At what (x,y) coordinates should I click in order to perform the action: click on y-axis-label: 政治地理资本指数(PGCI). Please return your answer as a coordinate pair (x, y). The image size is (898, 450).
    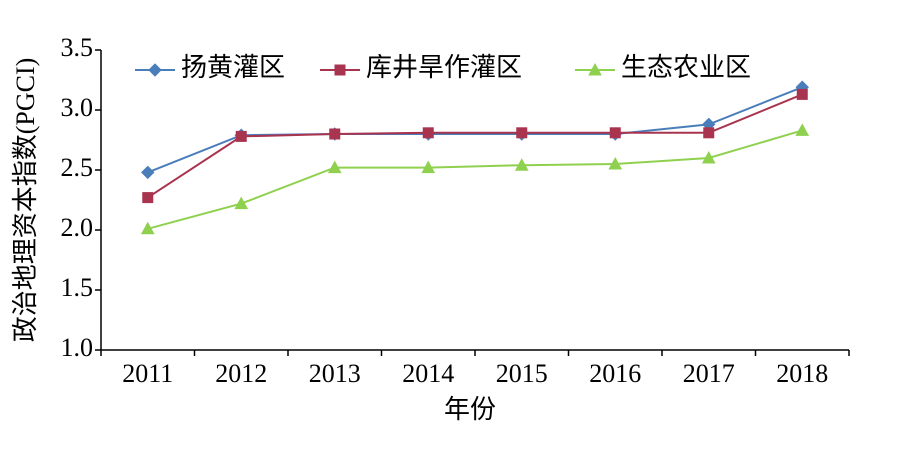
    Looking at the image, I should click on (25, 200).